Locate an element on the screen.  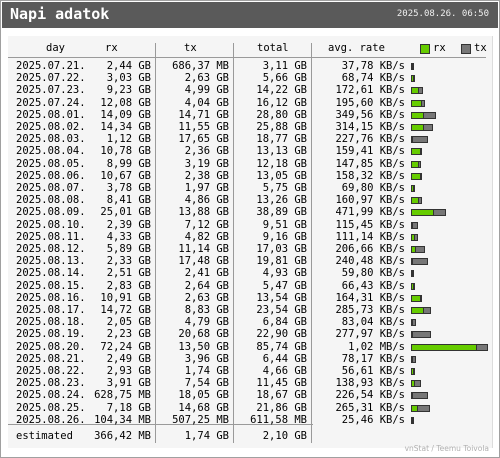
row-day: 2025.08.04. is located at coordinates (51, 151).